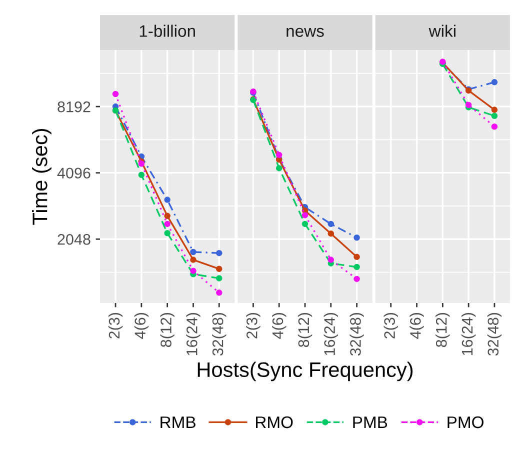 This screenshot has height=451, width=516. I want to click on legend-label: PMO, so click(466, 422).